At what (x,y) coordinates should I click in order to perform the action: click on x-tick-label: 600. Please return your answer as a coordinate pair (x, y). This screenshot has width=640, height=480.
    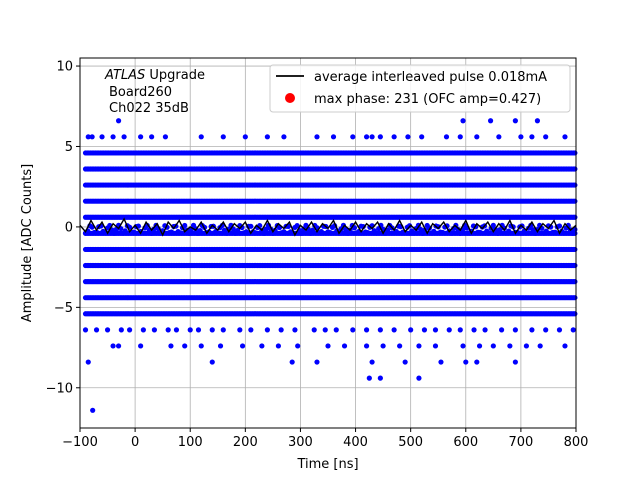
    Looking at the image, I should click on (465, 442).